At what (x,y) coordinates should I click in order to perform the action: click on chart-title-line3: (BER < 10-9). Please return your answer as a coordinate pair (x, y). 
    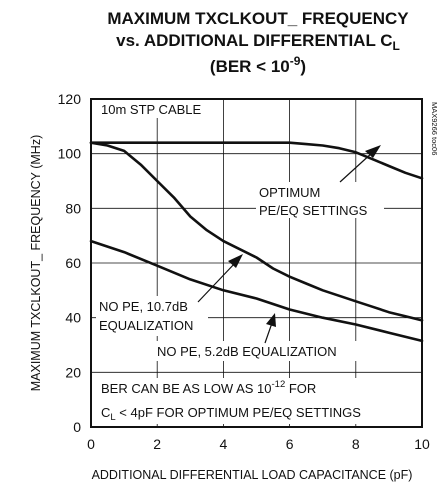
    Looking at the image, I should click on (258, 65).